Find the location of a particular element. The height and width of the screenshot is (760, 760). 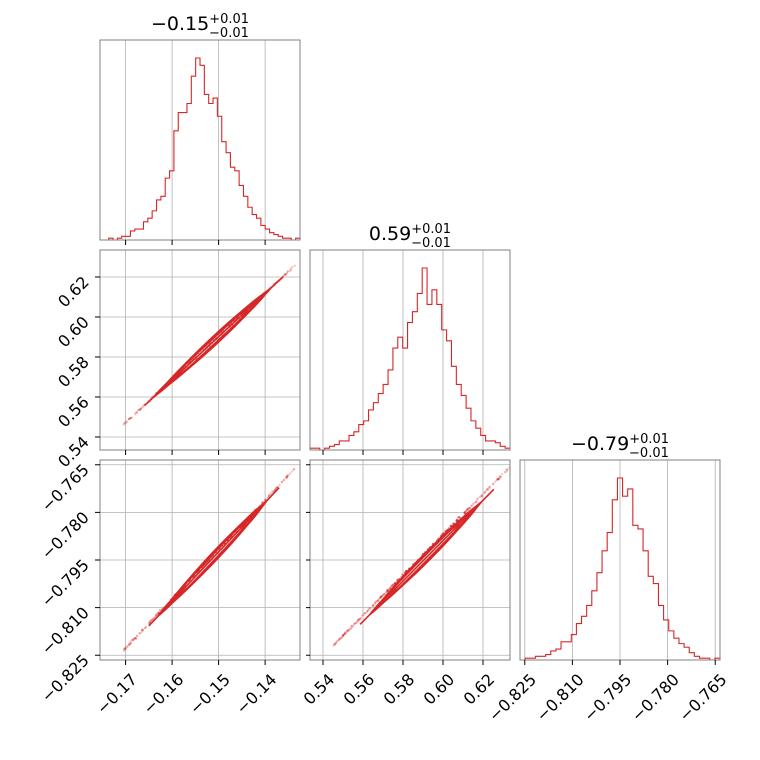

x-tick-label: −0.17 is located at coordinates (117, 694).